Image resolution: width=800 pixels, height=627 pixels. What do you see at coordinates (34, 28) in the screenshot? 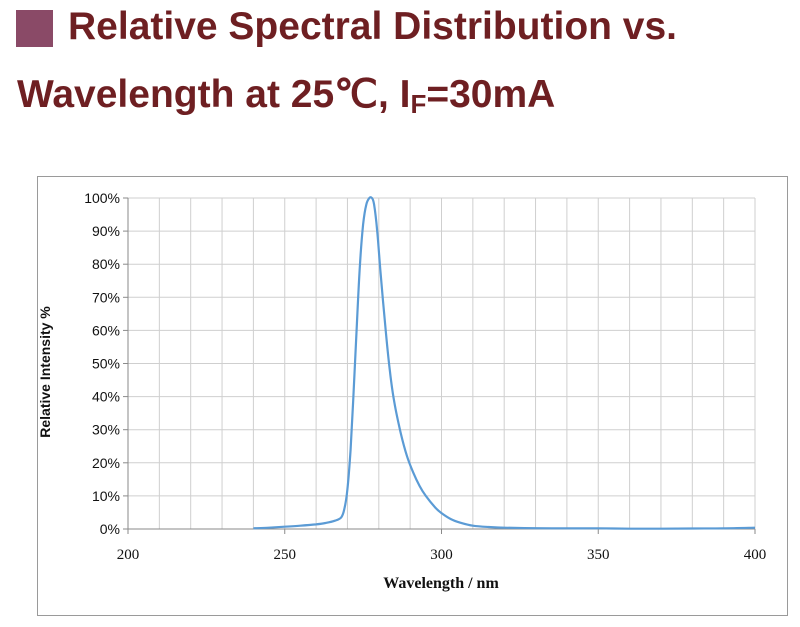
I see `title-marker` at bounding box center [34, 28].